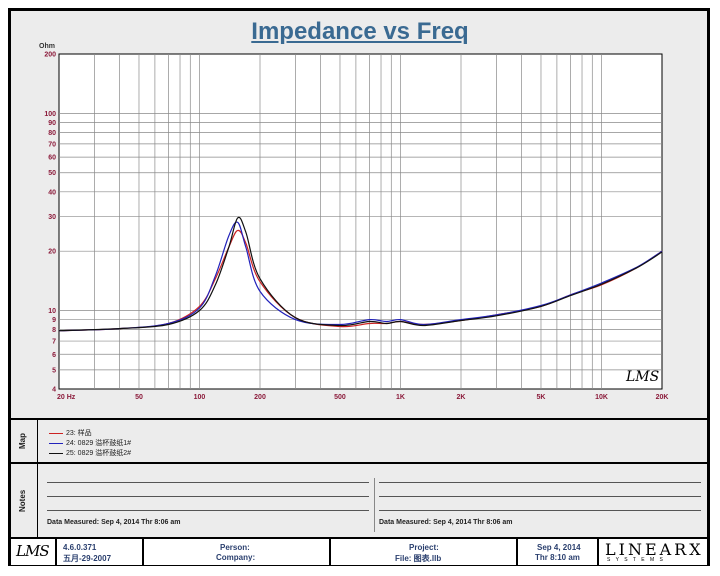 The width and height of the screenshot is (720, 576). Describe the element at coordinates (37, 500) in the screenshot. I see `notes-divider` at that location.